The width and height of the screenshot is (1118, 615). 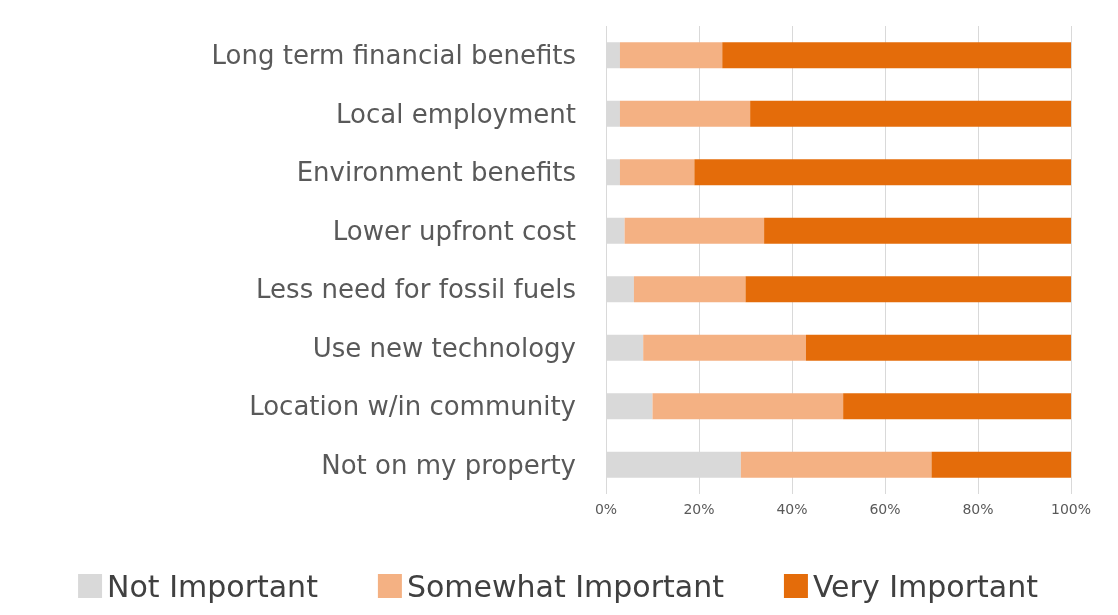 I want to click on x-tick-label: 60%, so click(x=885, y=509).